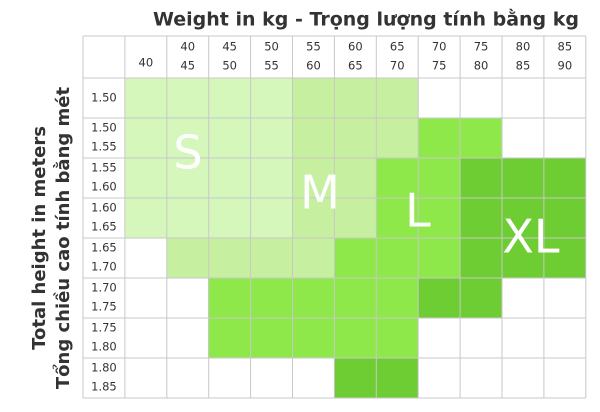  Describe the element at coordinates (366, 19) in the screenshot. I see `title: Weight in kg - Trọng lượng tính bằng kg` at that location.